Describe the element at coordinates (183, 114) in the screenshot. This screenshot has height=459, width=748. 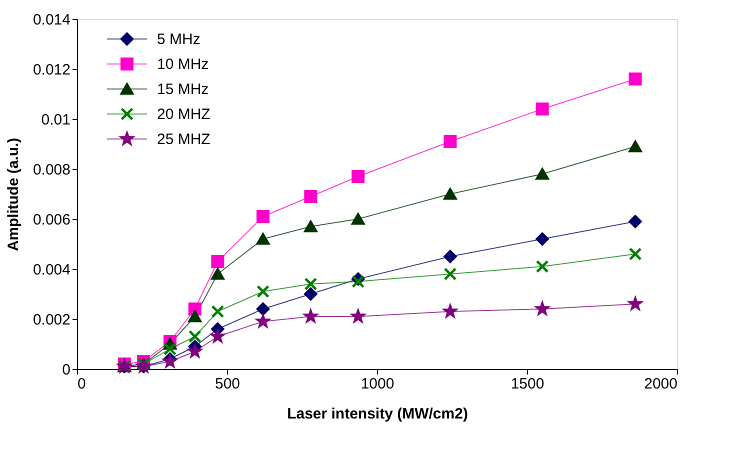
I see `legend-label: 20 MHZ` at that location.